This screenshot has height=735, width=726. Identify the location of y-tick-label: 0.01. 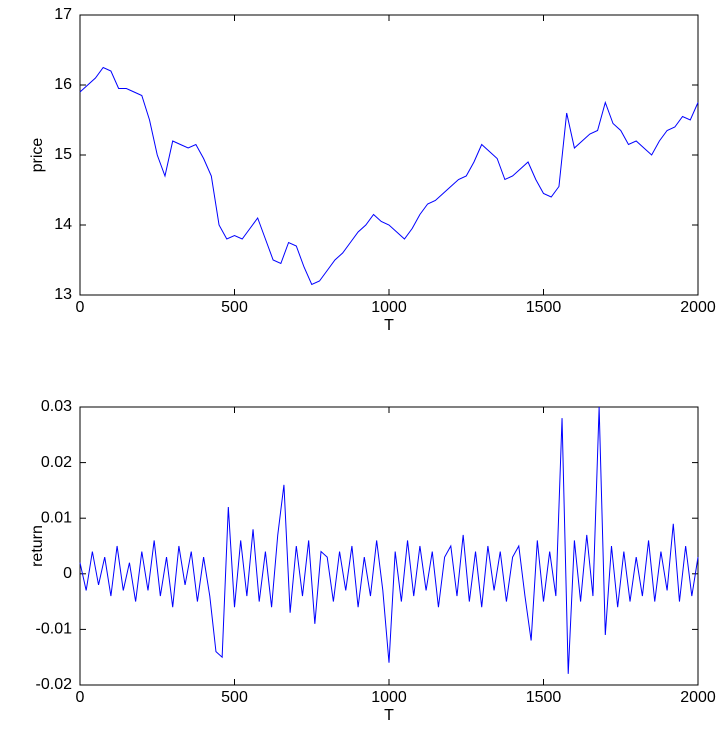
(56, 517).